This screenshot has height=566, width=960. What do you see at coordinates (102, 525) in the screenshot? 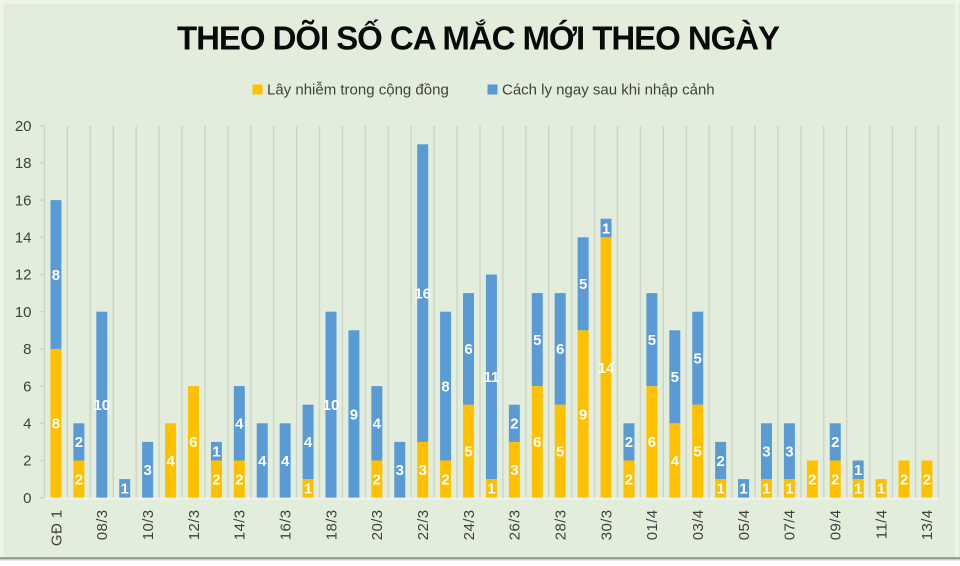
I see `svg-text: 08/3` at bounding box center [102, 525].